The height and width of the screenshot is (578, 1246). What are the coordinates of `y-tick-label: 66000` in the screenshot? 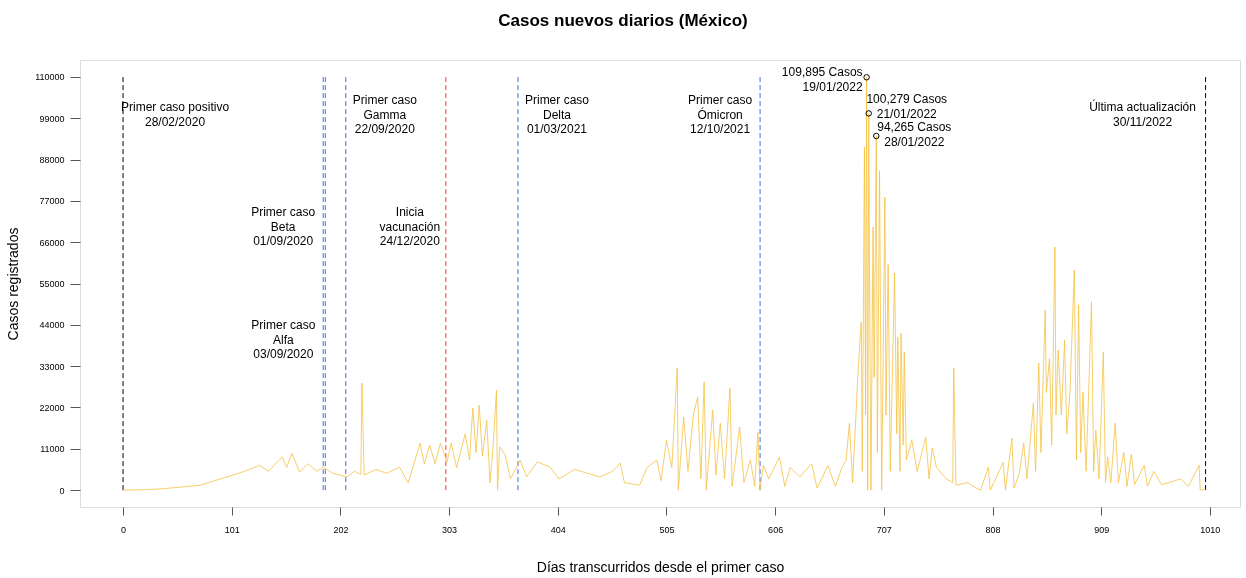 It's located at (52, 242).